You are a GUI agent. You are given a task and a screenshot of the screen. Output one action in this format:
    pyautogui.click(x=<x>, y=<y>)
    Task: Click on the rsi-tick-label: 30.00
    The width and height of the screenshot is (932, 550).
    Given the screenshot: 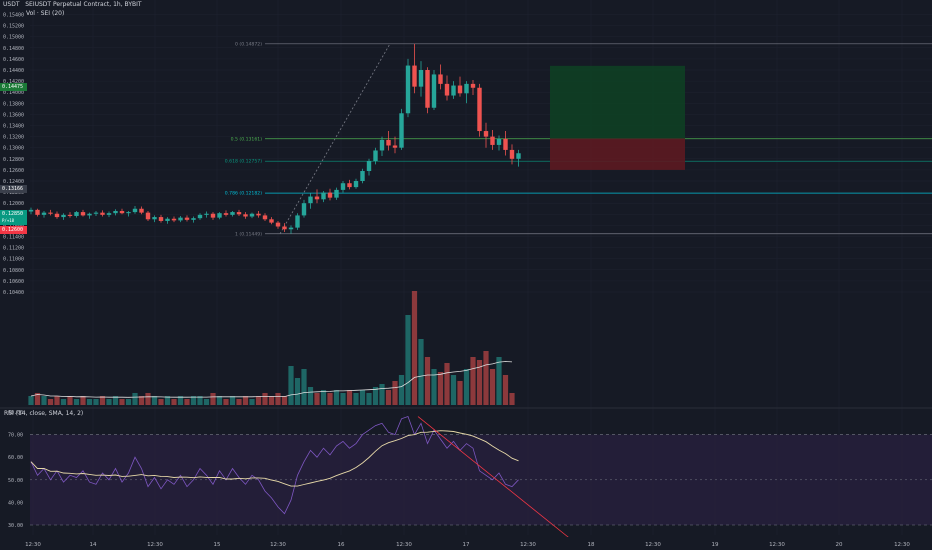 What is the action you would take?
    pyautogui.click(x=15, y=526)
    